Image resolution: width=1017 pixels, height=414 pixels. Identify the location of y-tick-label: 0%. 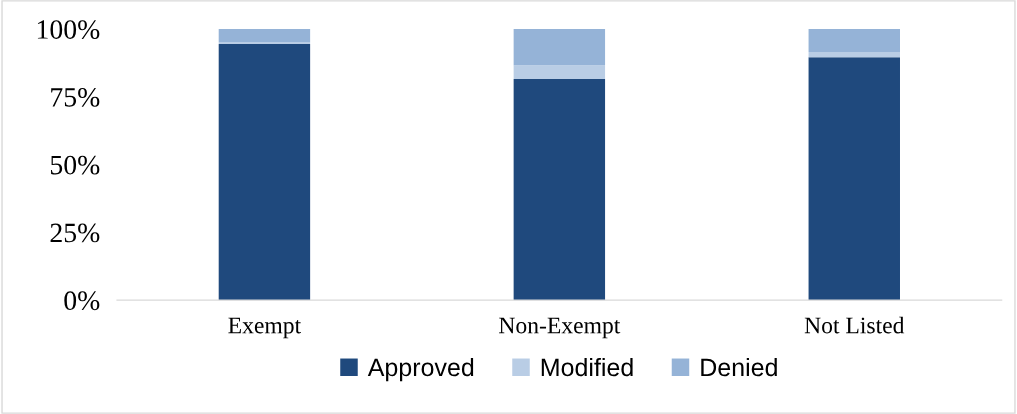
(82, 301).